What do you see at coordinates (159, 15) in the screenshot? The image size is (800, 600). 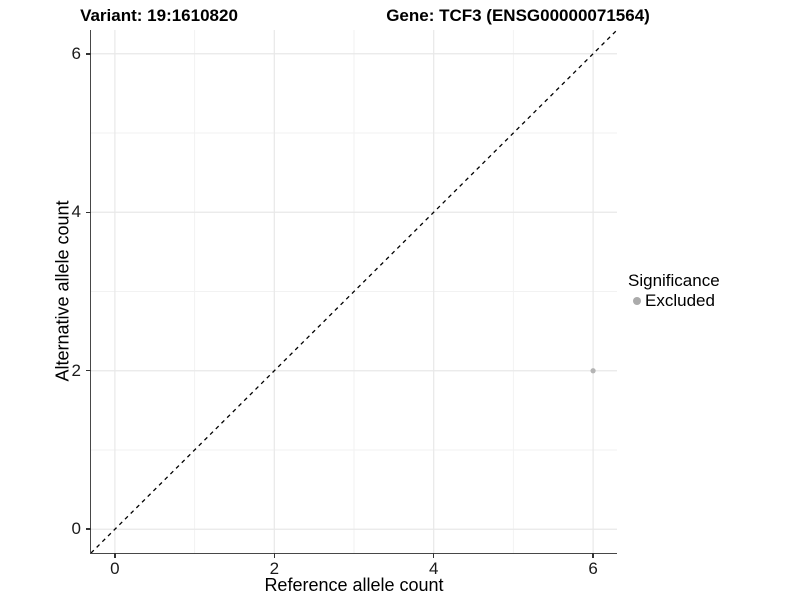 I see `variant-title: Variant: 19:1610820` at bounding box center [159, 15].